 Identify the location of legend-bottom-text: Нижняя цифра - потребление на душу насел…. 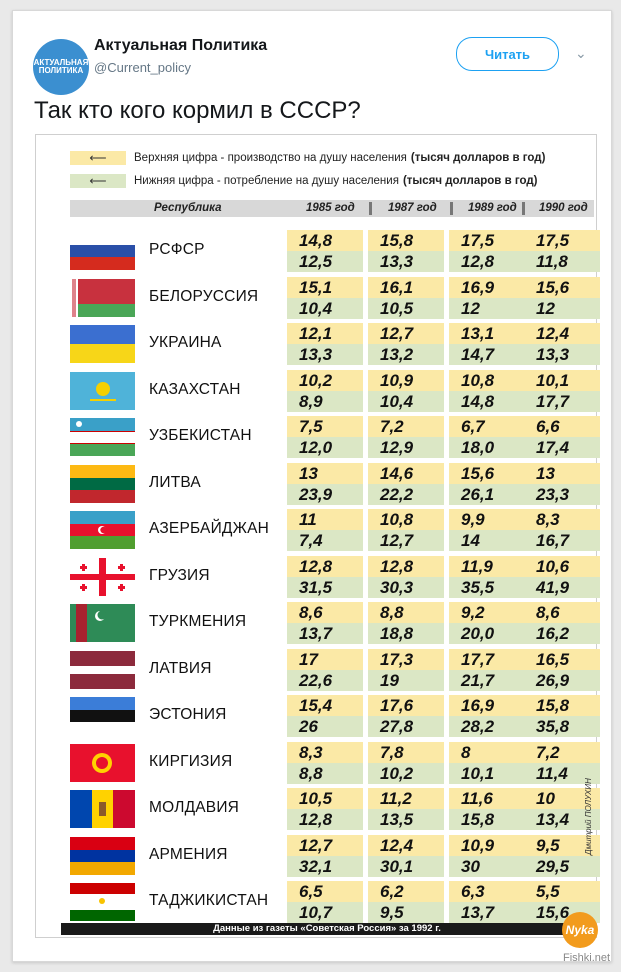
(266, 181).